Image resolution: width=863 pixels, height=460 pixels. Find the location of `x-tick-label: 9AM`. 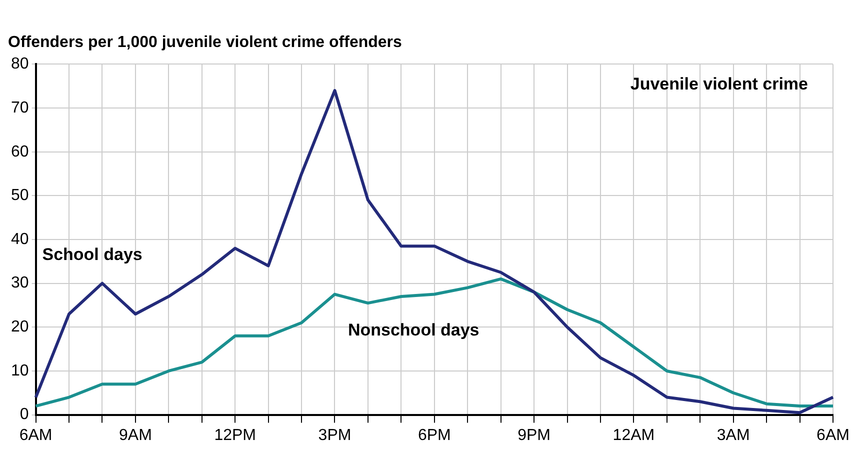

x-tick-label: 9AM is located at coordinates (135, 435).